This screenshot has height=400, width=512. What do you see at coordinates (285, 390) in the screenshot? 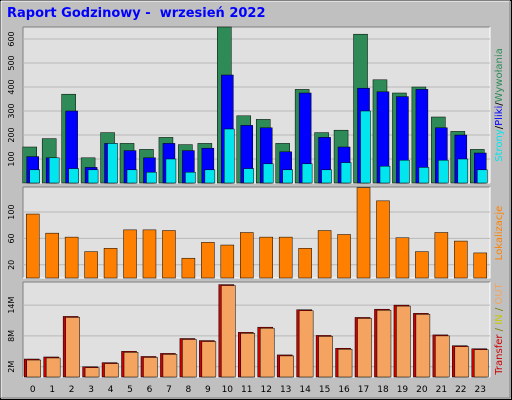
I see `x-tick-label: 13` at bounding box center [285, 390].